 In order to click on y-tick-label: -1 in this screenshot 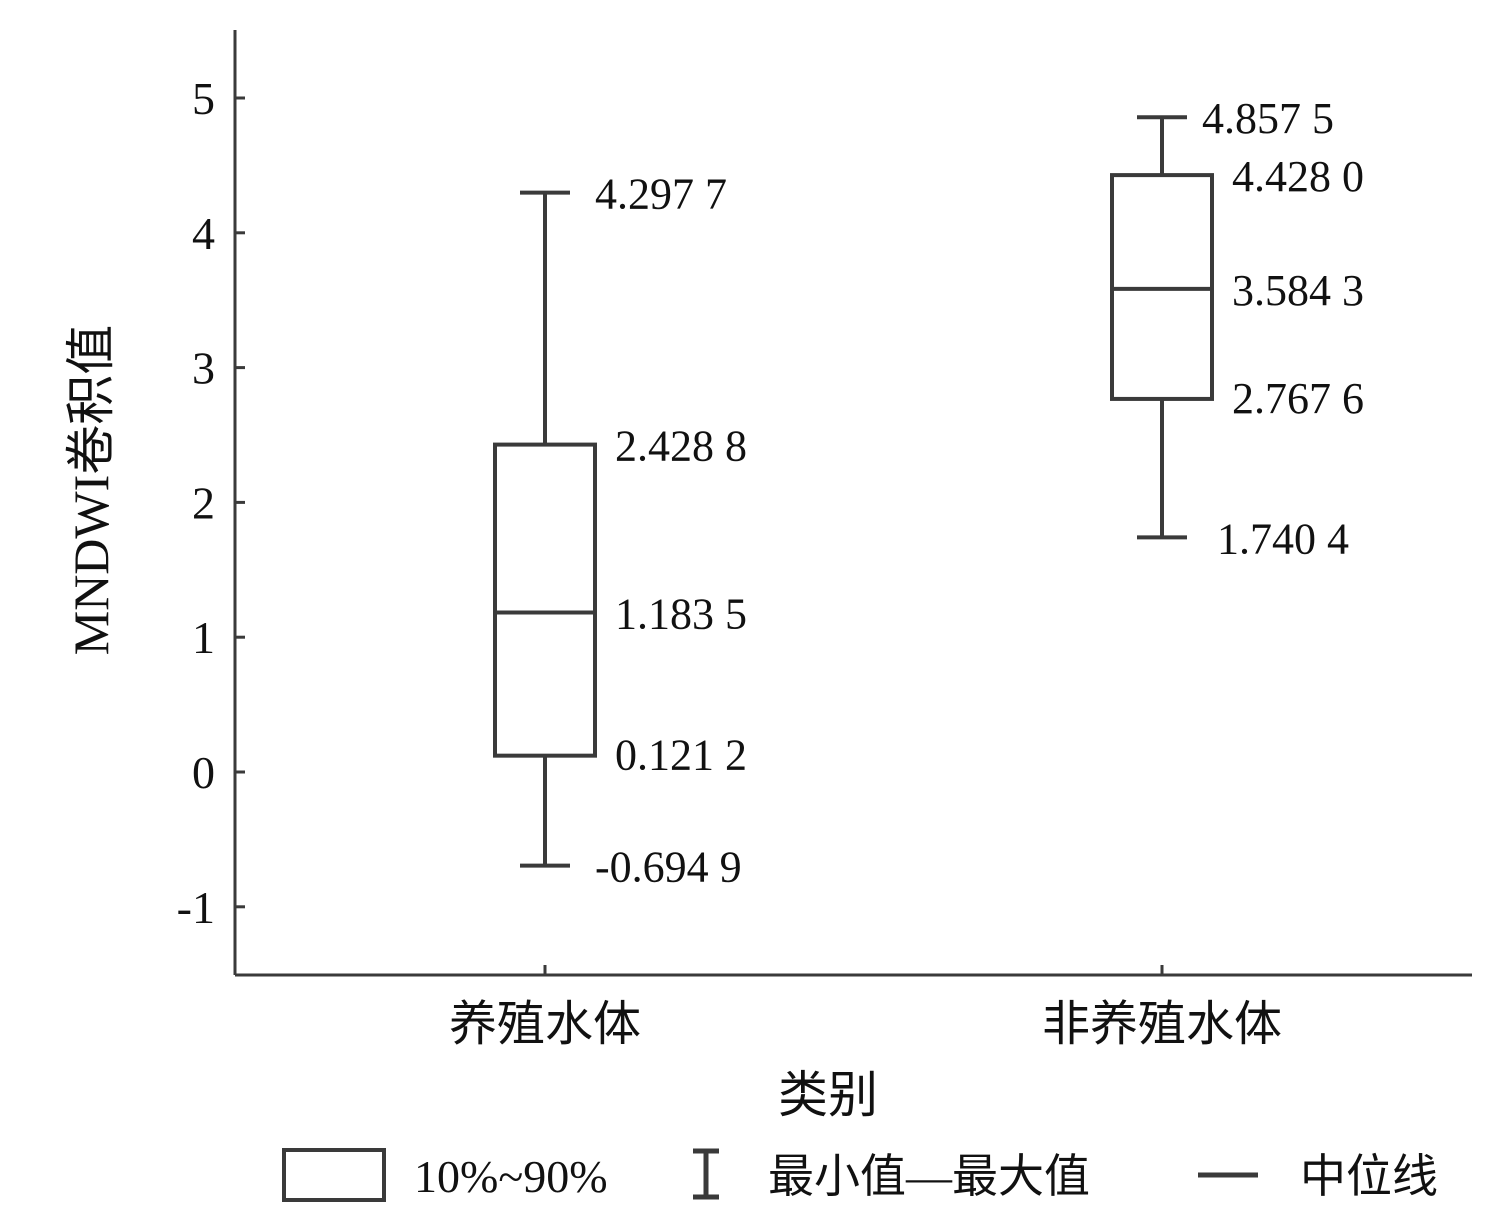, I will do `click(196, 907)`.